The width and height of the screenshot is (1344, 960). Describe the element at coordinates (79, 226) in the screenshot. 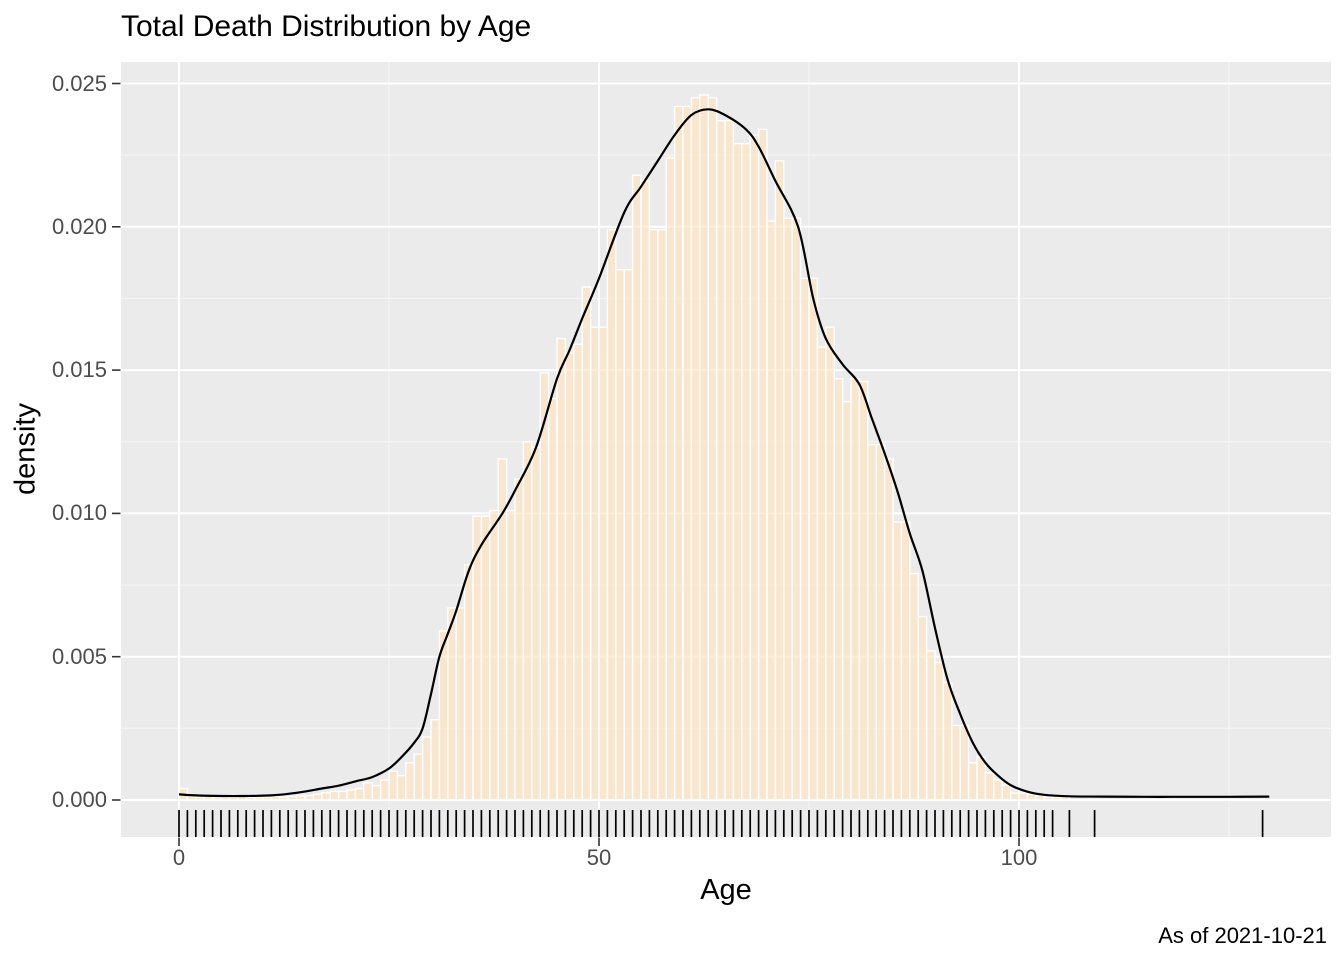

I see `y-tick-label: 0.020` at that location.